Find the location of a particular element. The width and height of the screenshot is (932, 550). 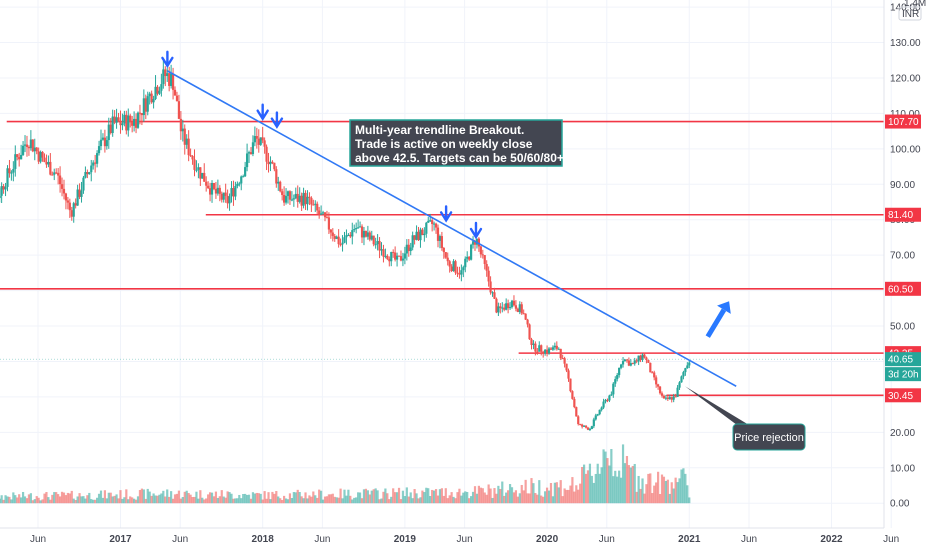

annotation-line: above 42.5. Targets can be 50/60/80++ is located at coordinates (463, 158).